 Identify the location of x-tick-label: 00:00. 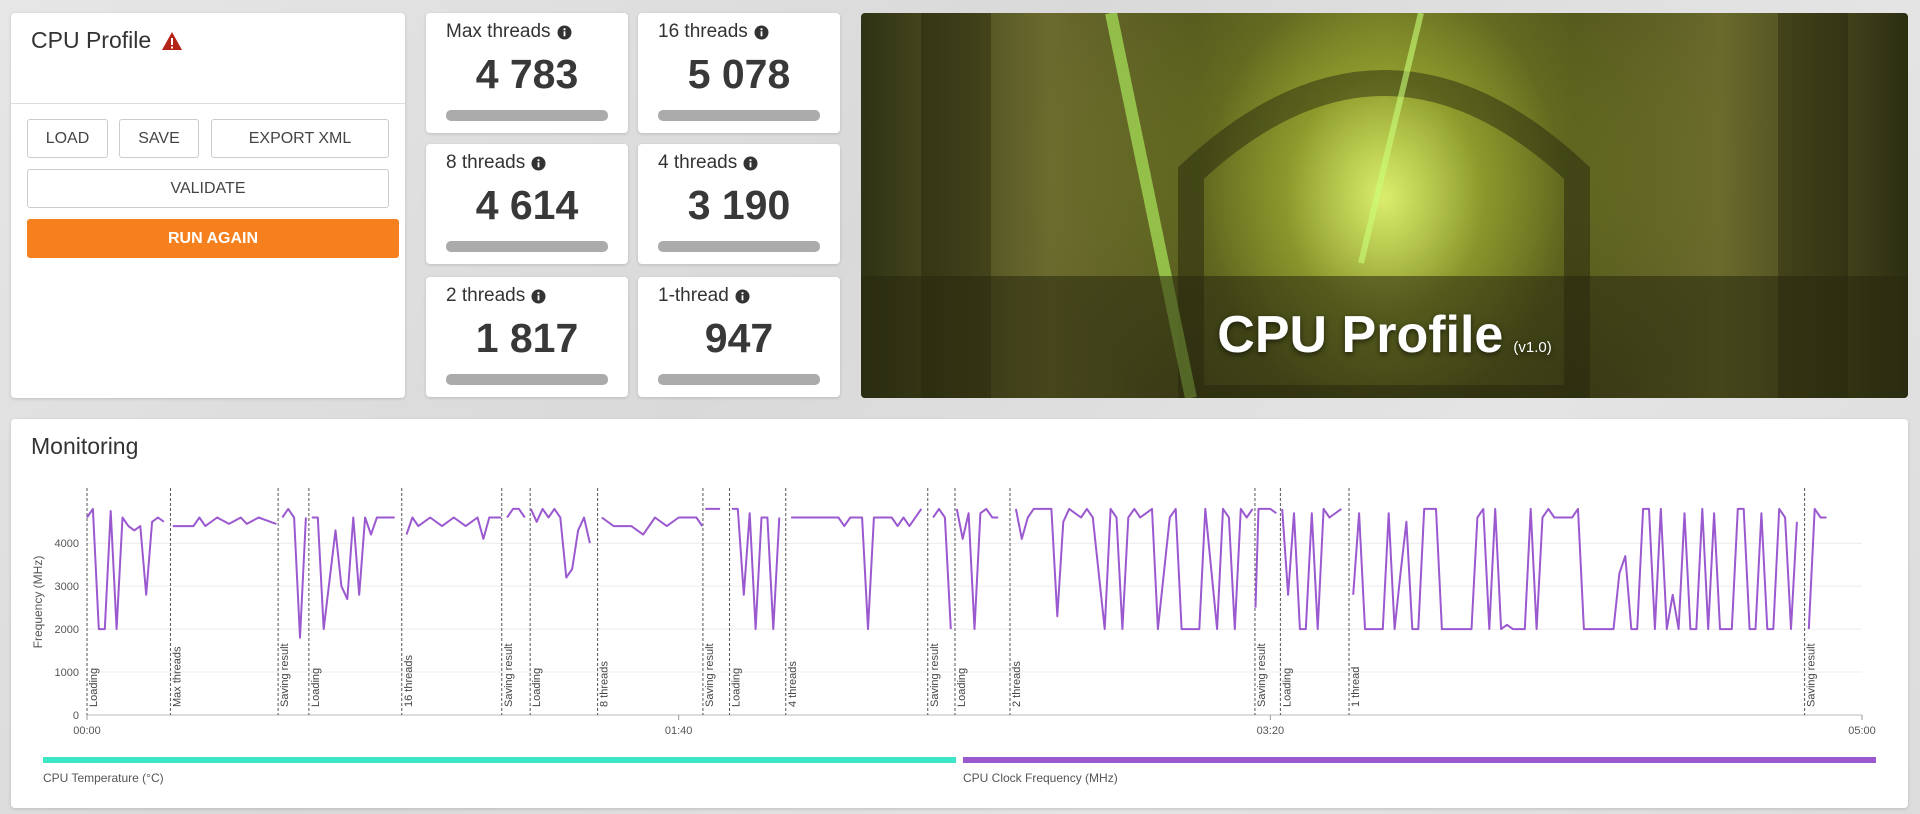
(87, 731).